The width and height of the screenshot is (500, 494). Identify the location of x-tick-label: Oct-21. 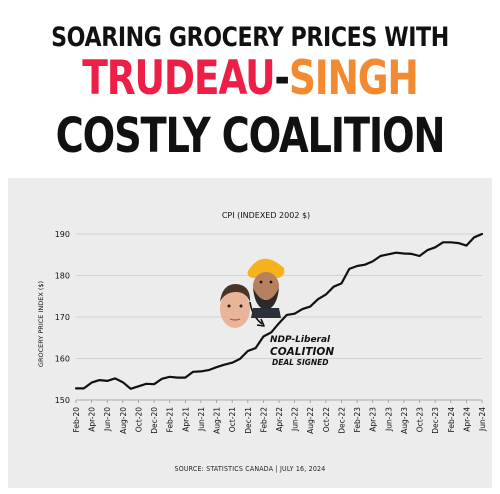
(232, 419).